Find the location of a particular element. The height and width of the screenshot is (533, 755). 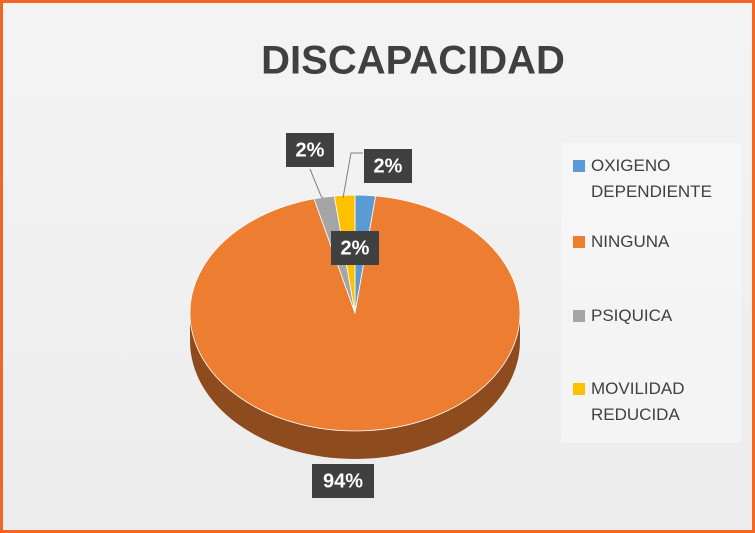

legend-item: MOVILIDAD REDUCIDA is located at coordinates (662, 402).